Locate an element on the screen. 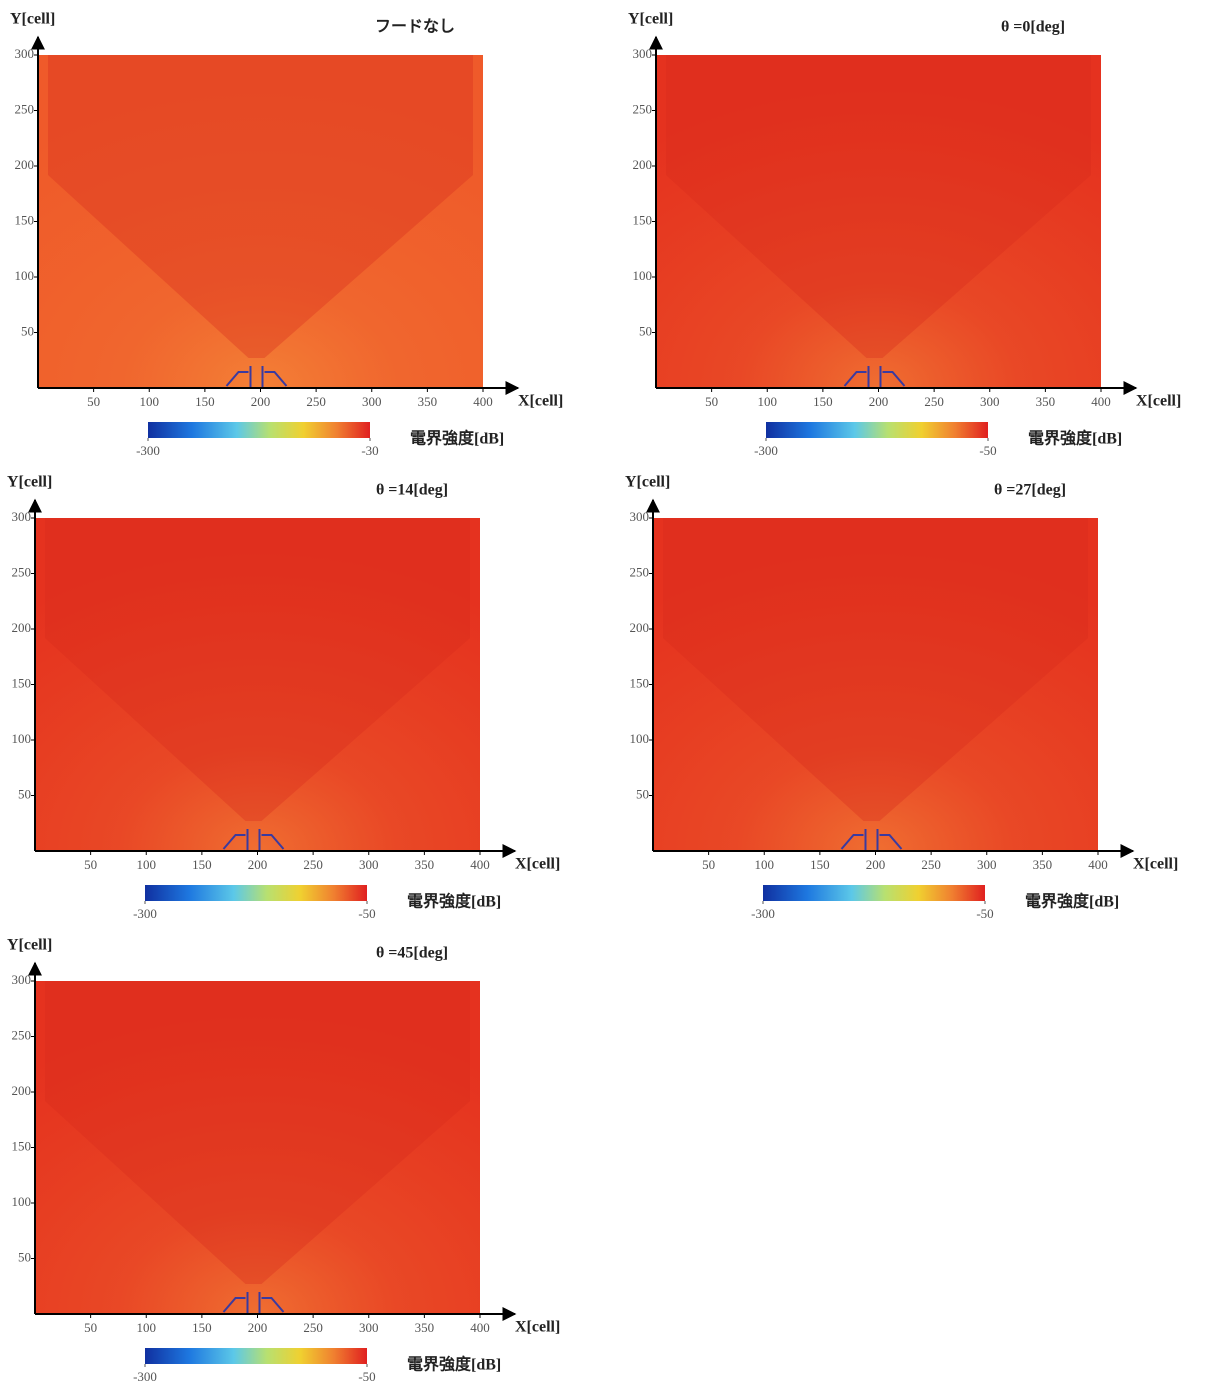  colorbar-tick-label: -30 is located at coordinates (369, 450).